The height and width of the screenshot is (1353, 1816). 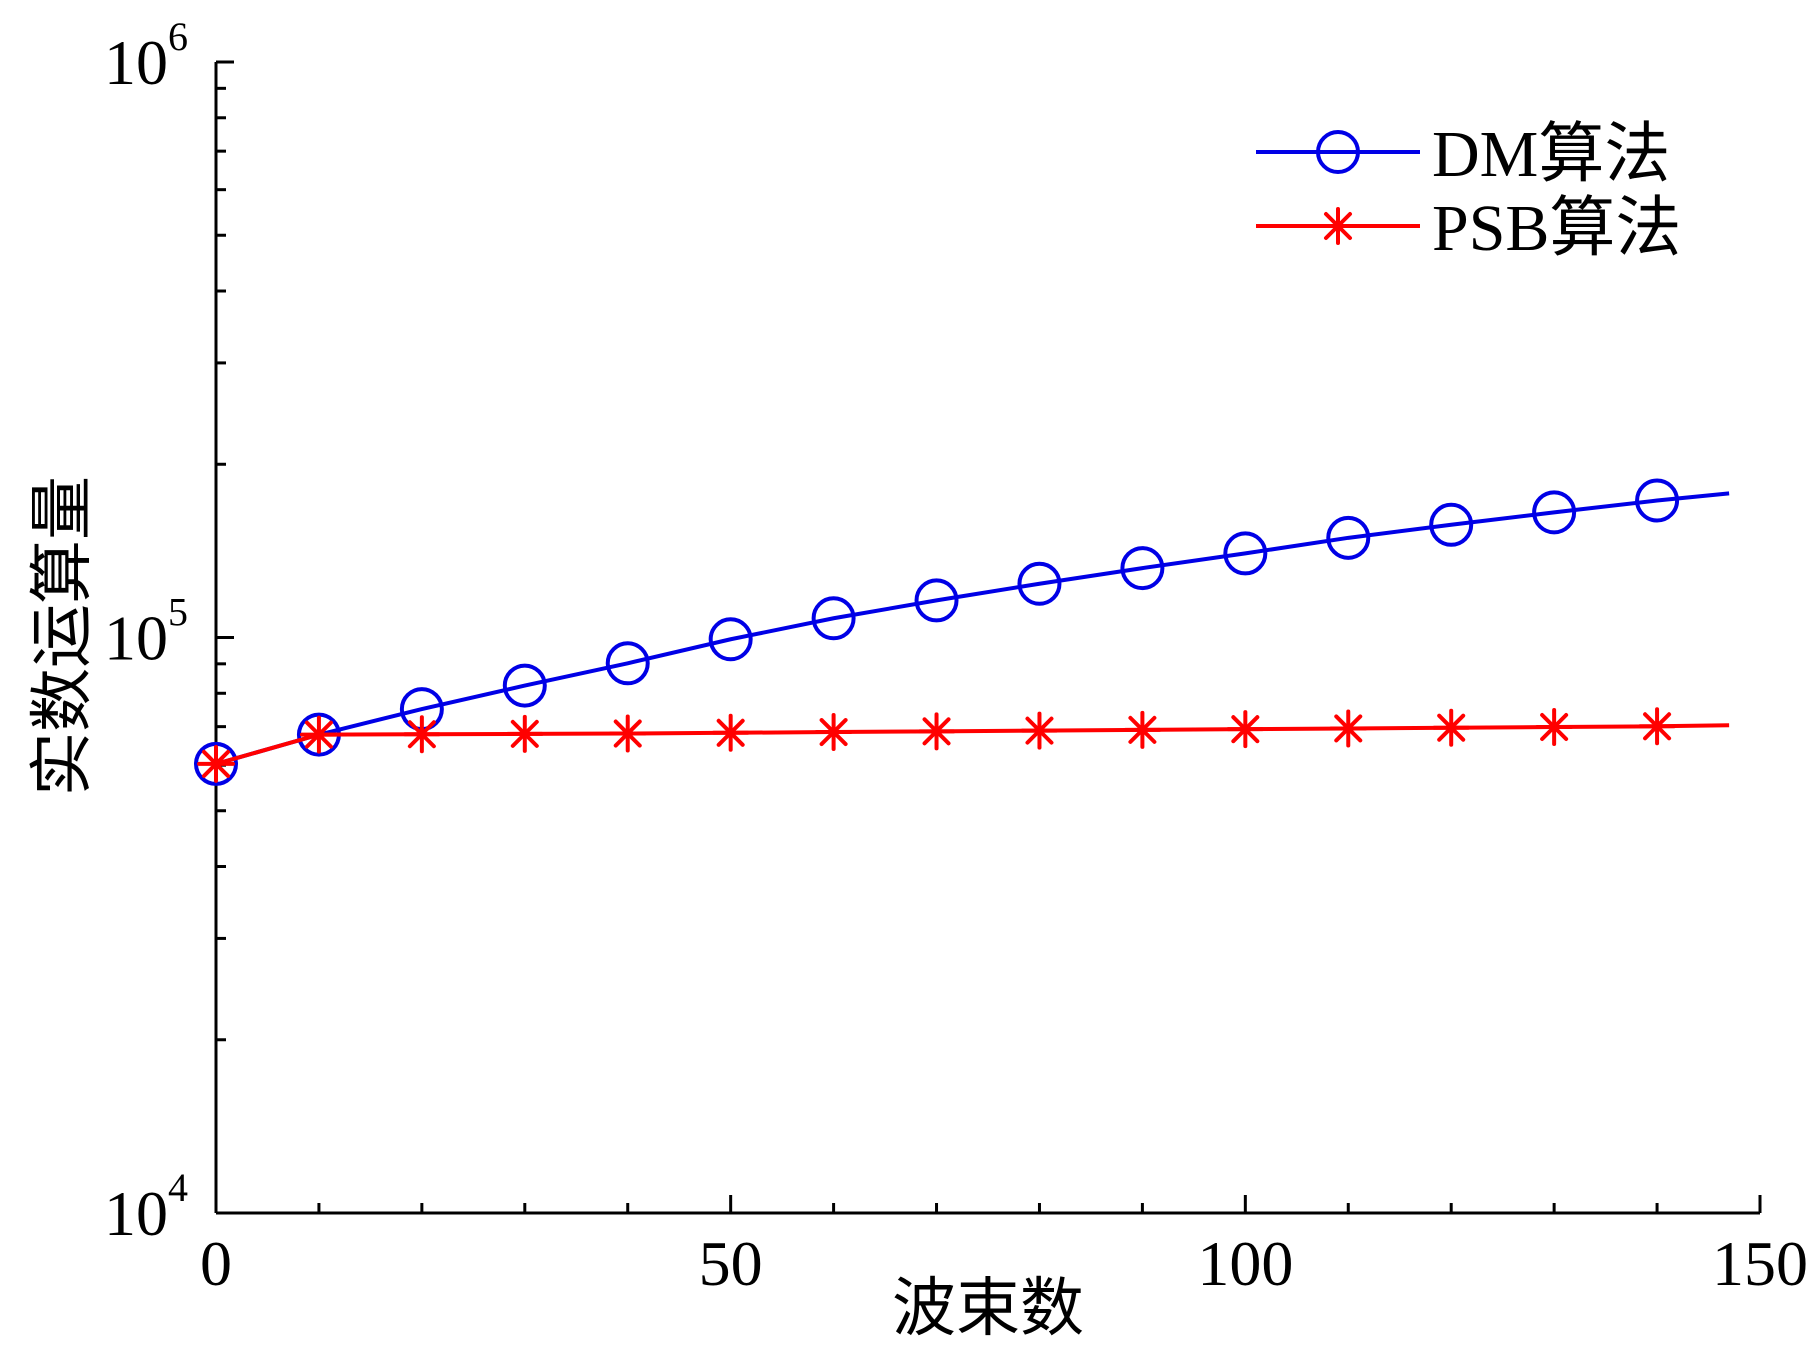 I want to click on x-tick-label: 150, so click(x=1760, y=1263).